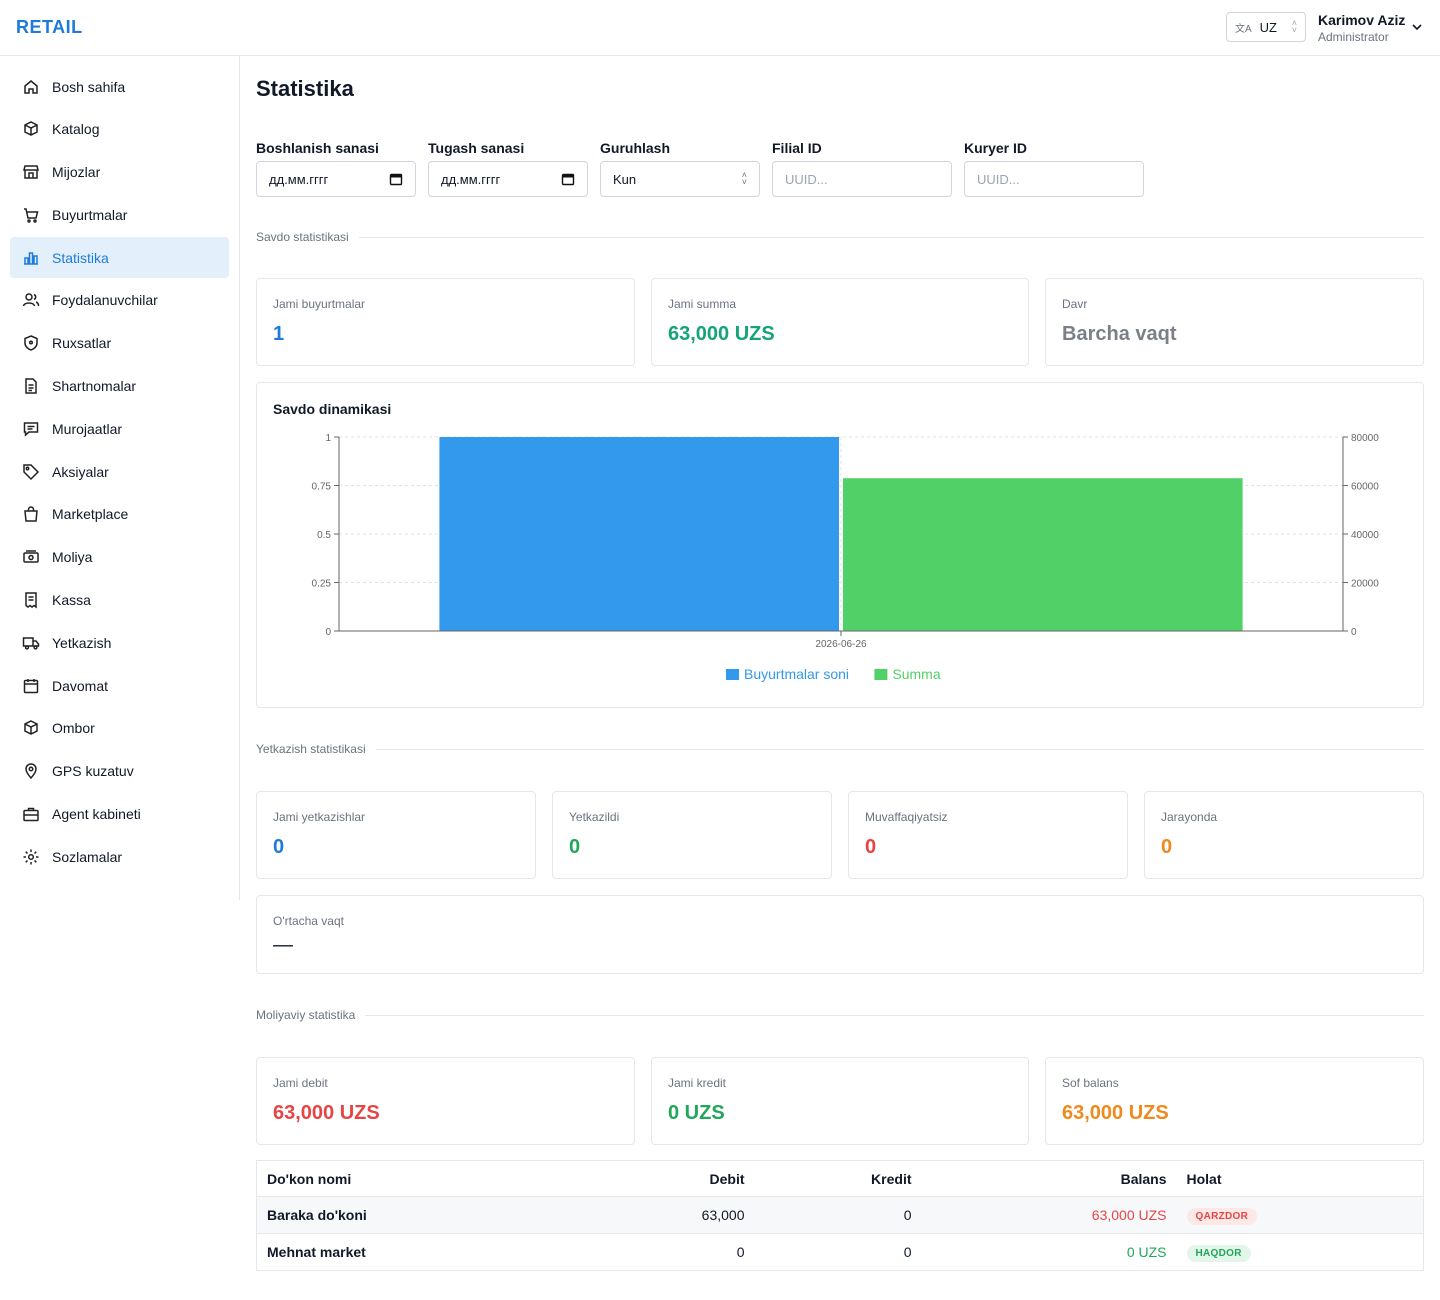 This screenshot has height=1300, width=1440. What do you see at coordinates (1365, 535) in the screenshot?
I see `right-tick-label: 40000` at bounding box center [1365, 535].